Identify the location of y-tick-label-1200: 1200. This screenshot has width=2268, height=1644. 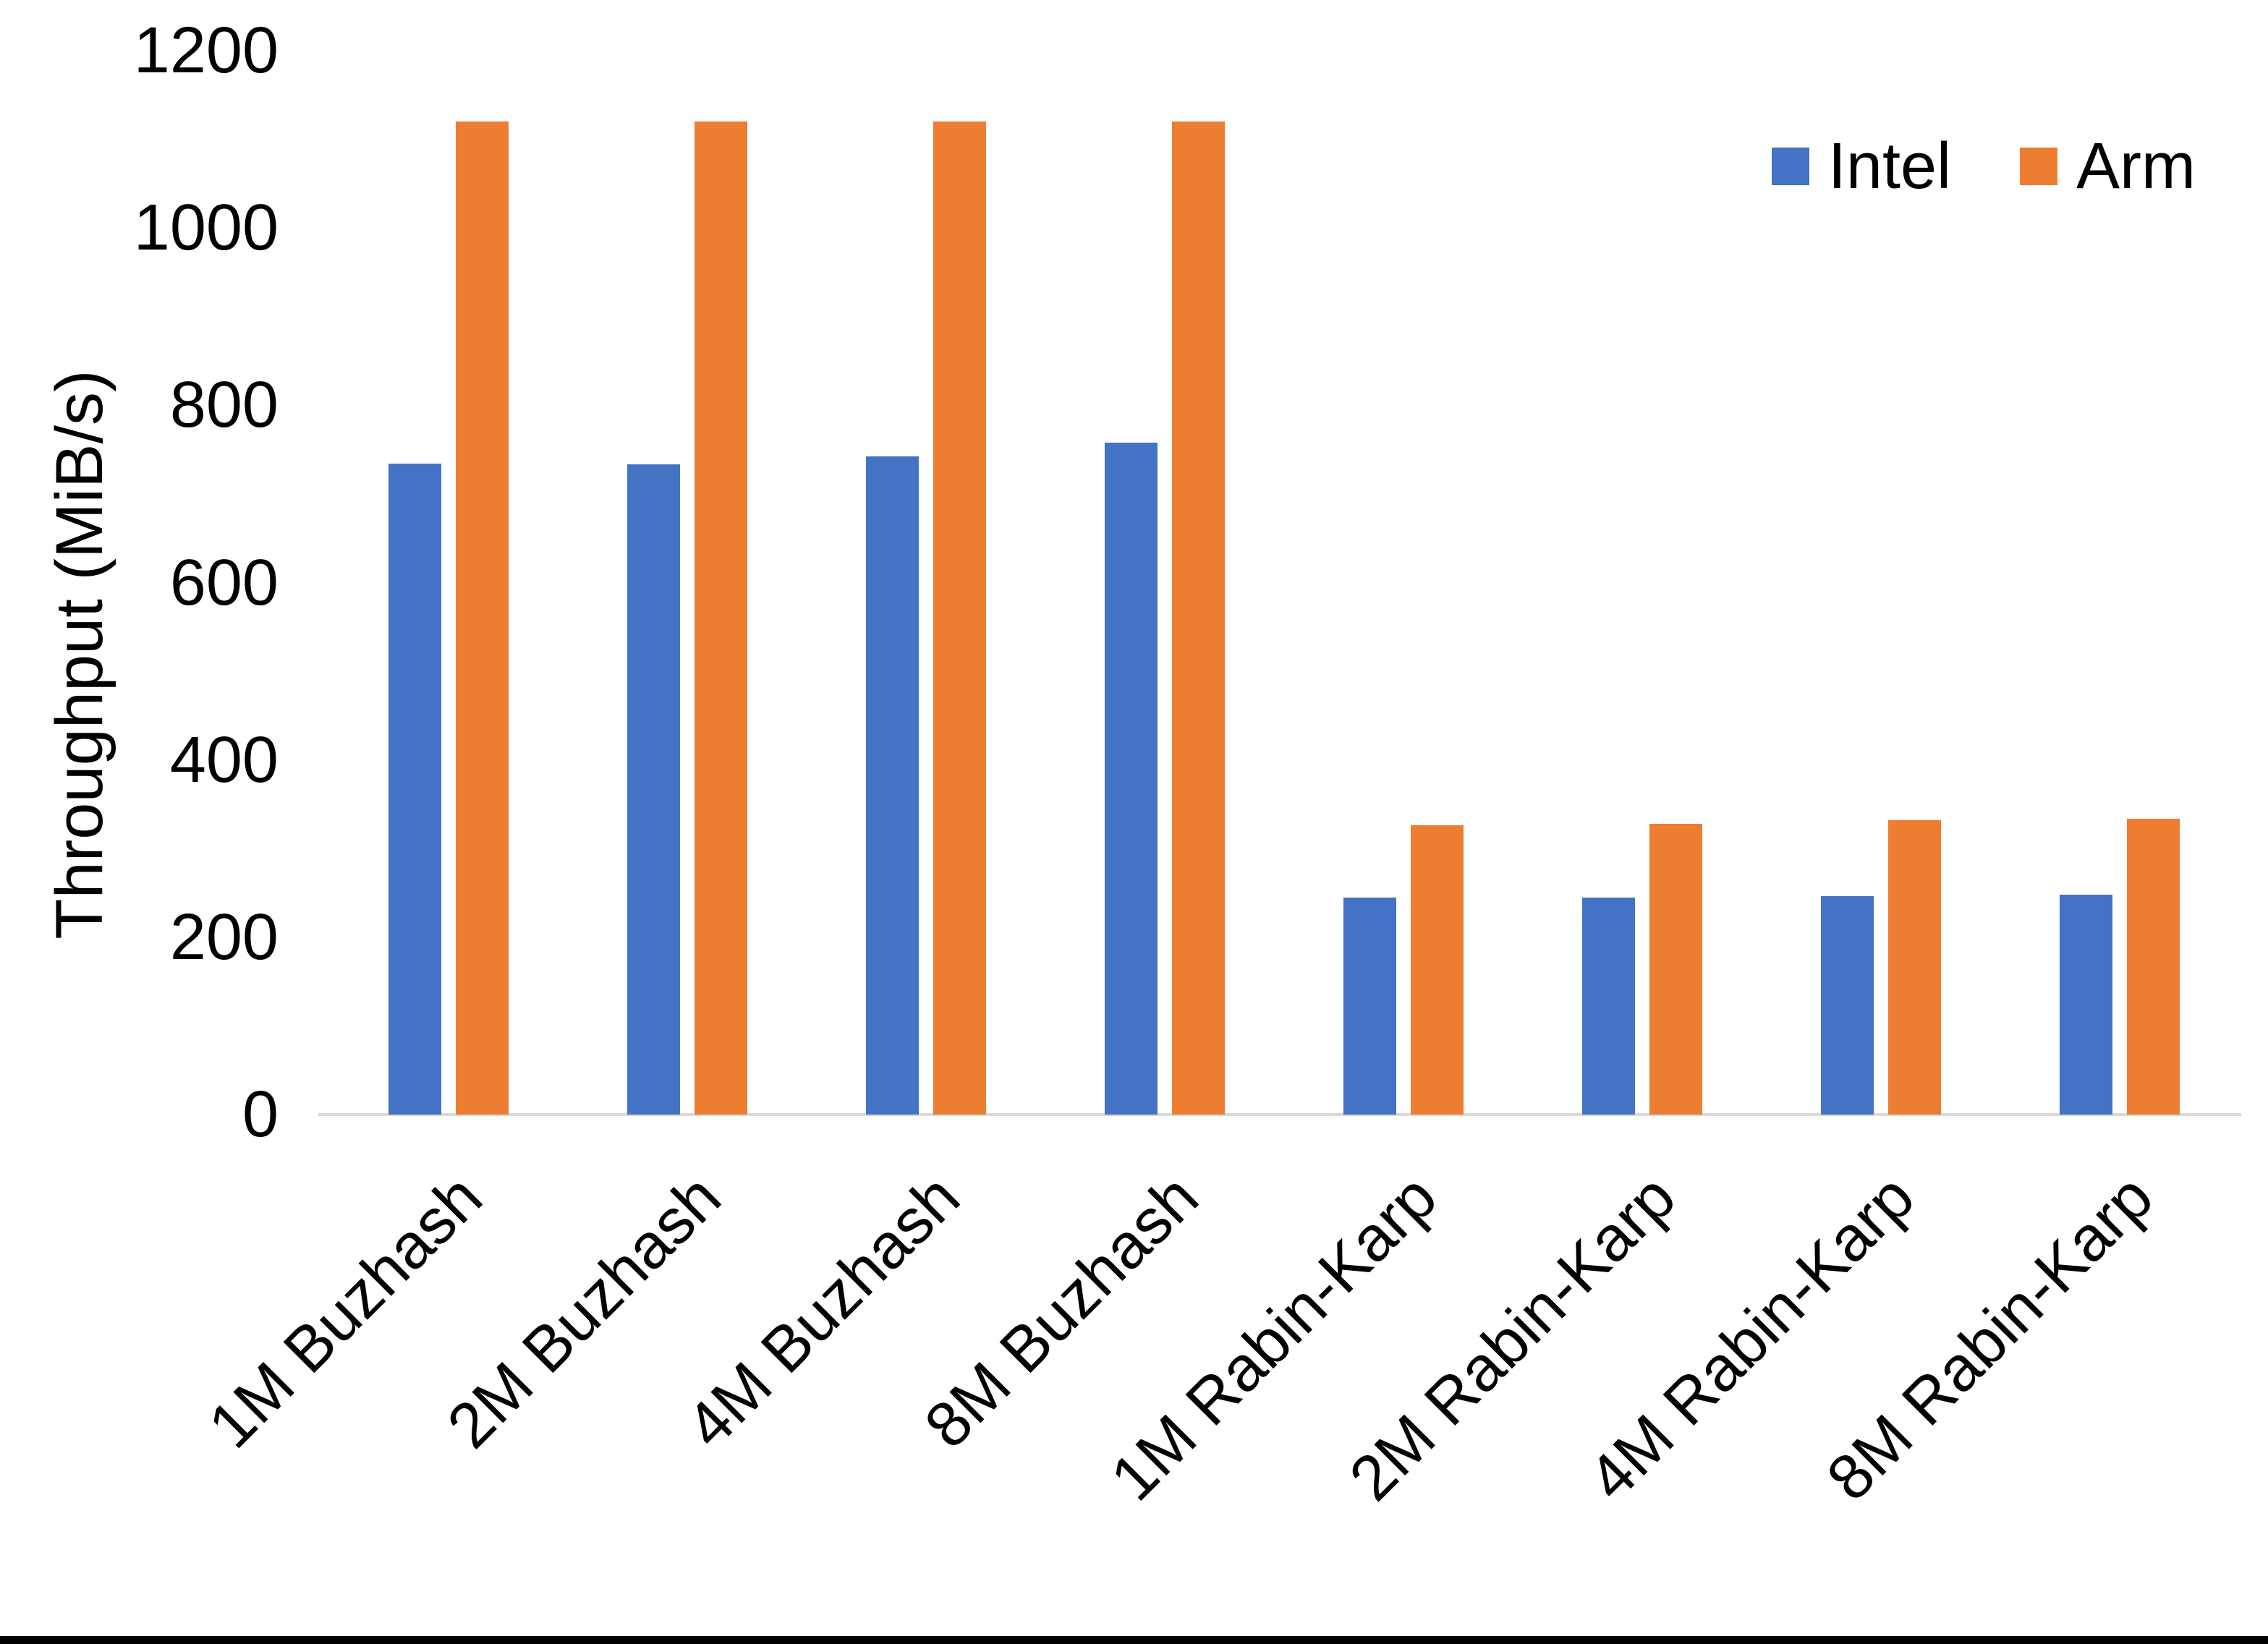
(206, 50).